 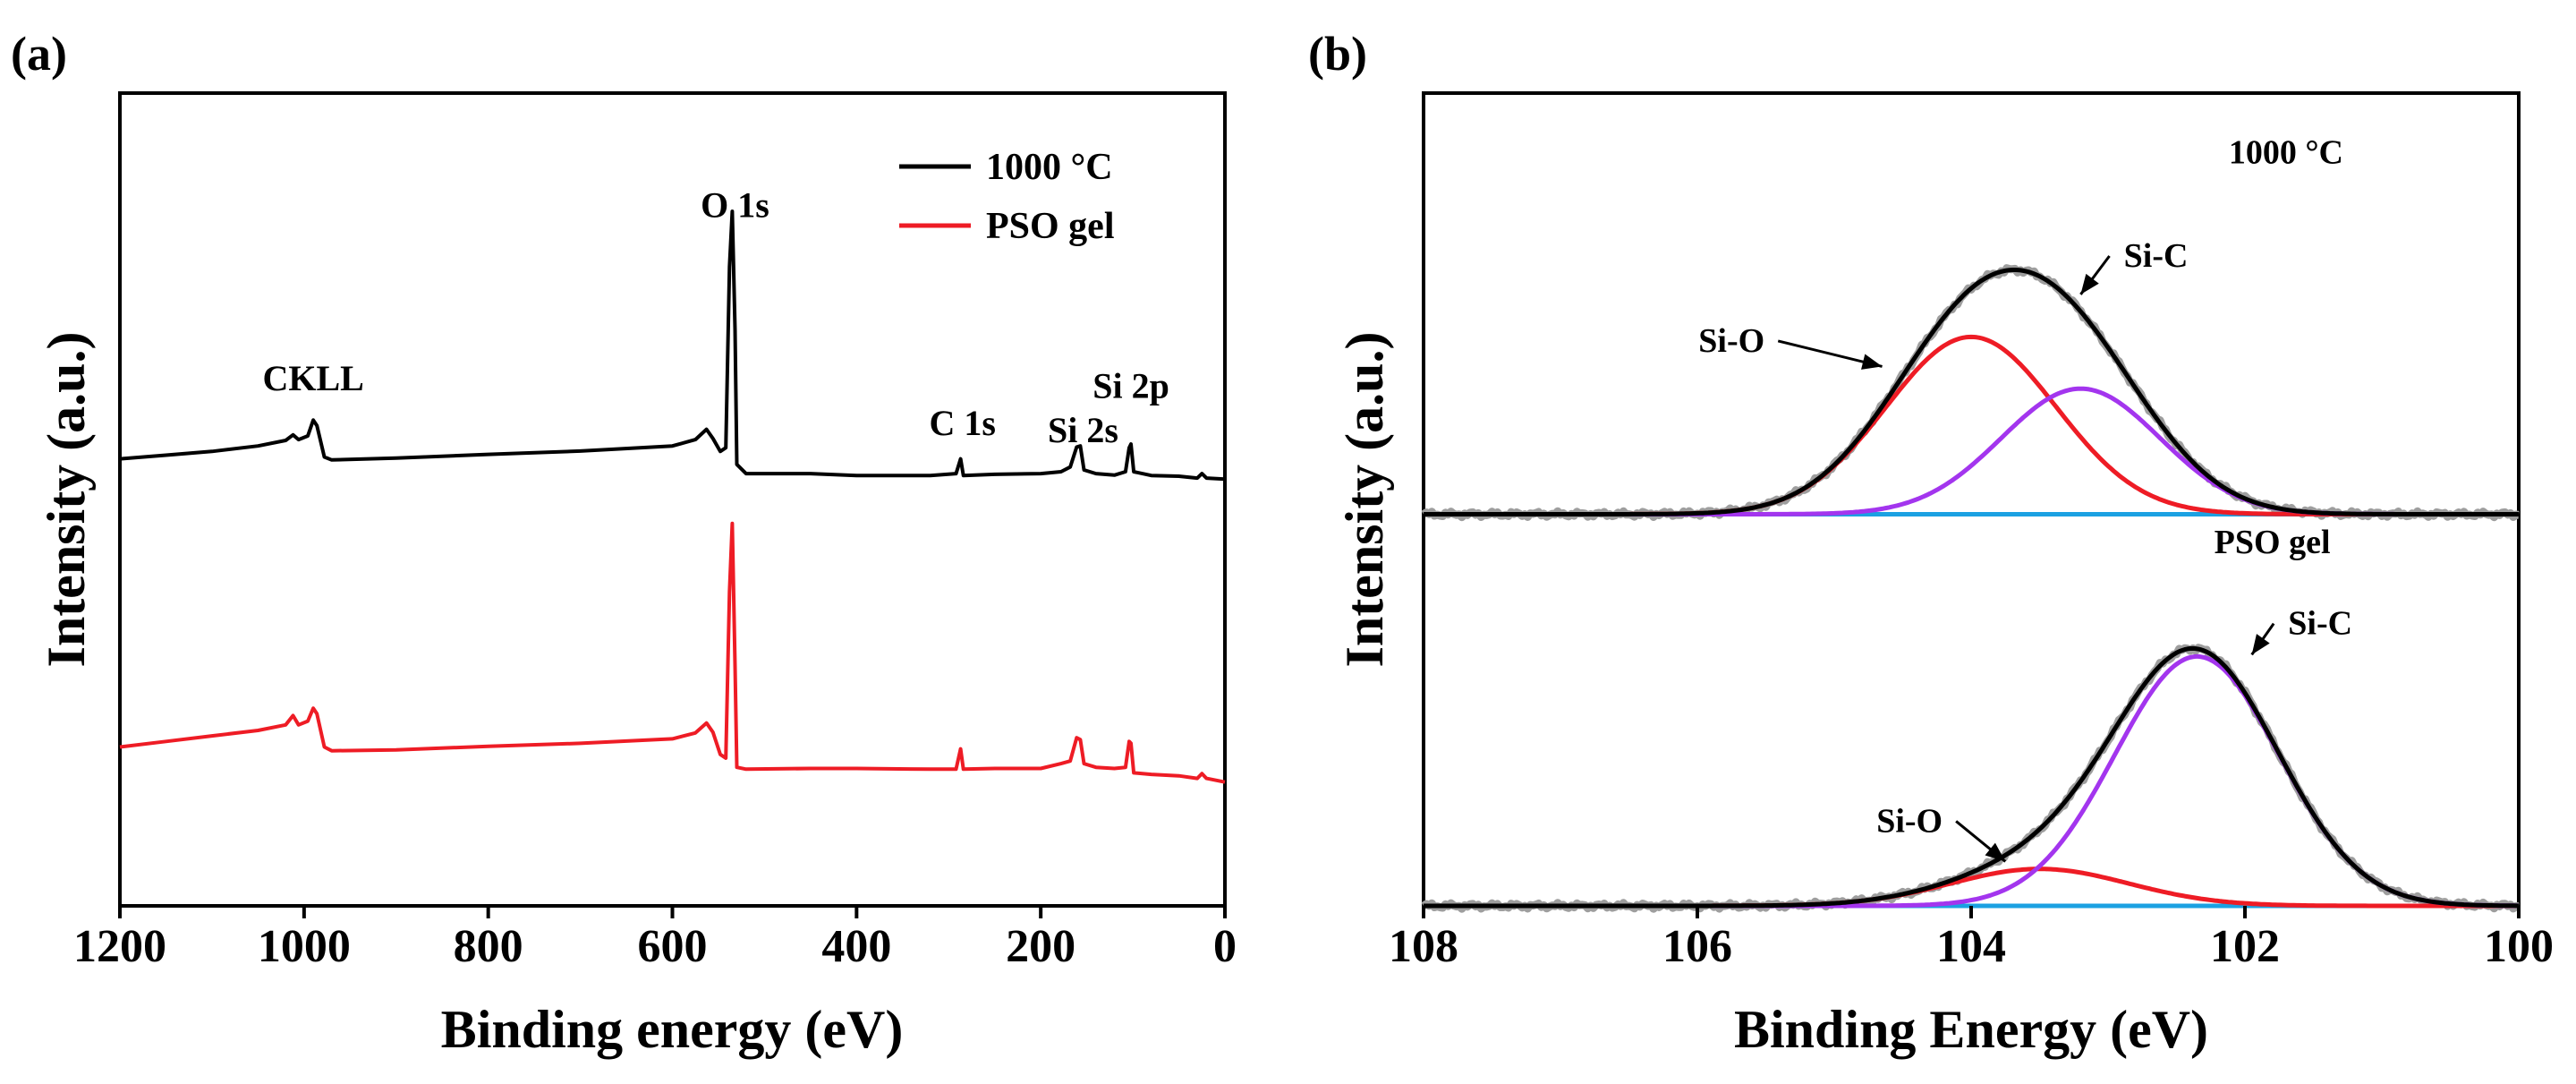 I want to click on panel-b-label: (b), so click(x=1337, y=54).